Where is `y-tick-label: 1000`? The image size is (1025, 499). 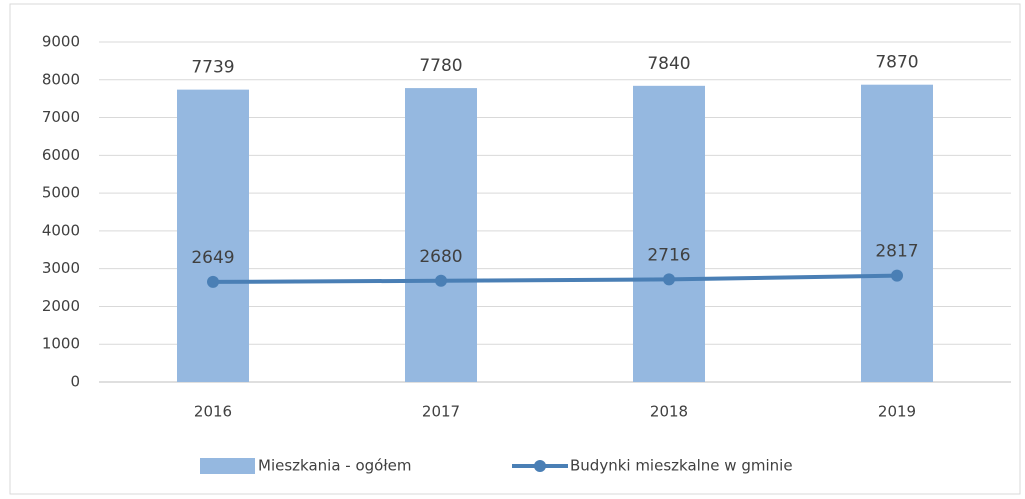 y-tick-label: 1000 is located at coordinates (61, 344).